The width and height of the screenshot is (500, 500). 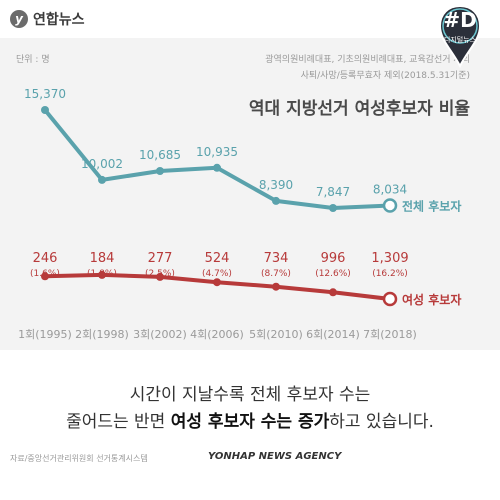 I want to click on chart-title: 역대 지방선거 여성후보자 비율, so click(x=359, y=108).